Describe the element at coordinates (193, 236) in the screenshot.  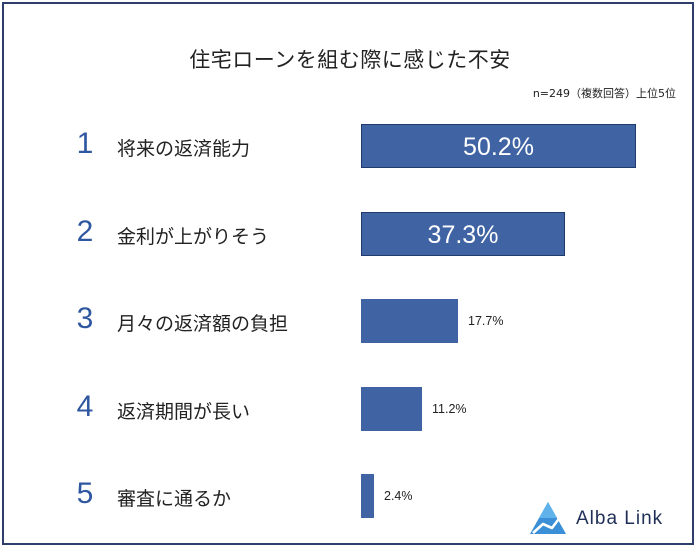
I see `category-label: 金利が上がりそう` at that location.